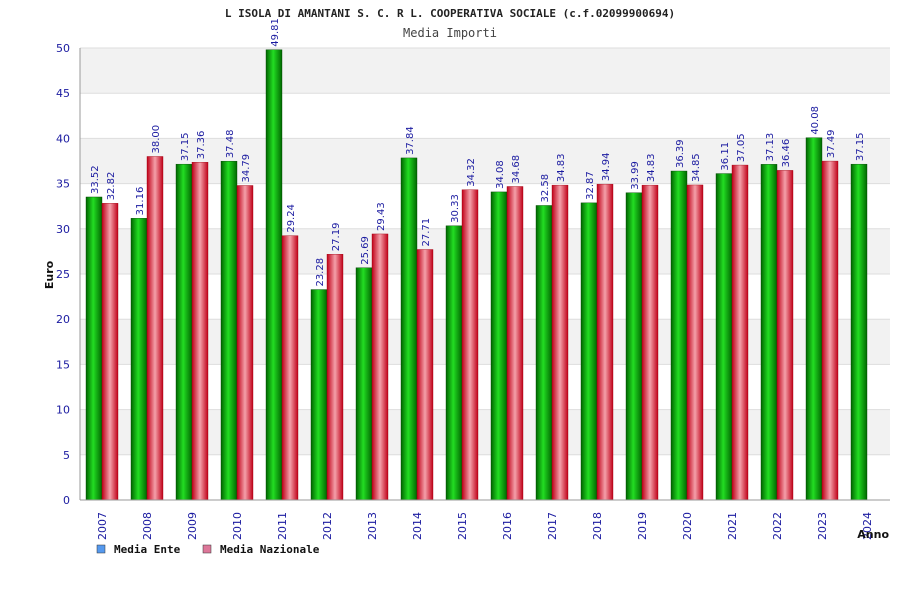 Image resolution: width=900 pixels, height=600 pixels. I want to click on bar-media-ente-2023, so click(814, 319).